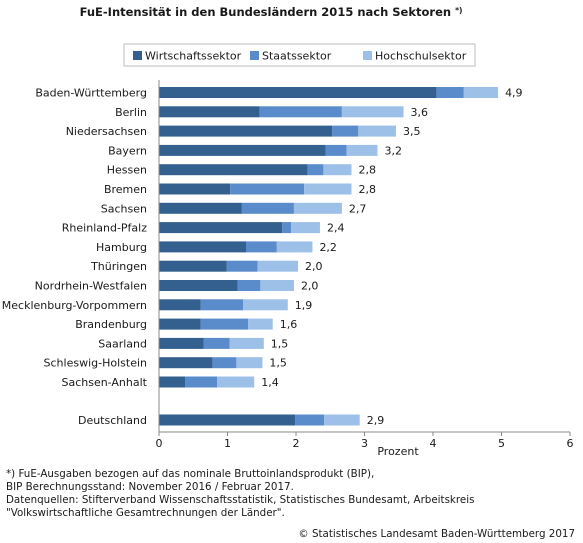 This screenshot has width=583, height=543. I want to click on total-label: 2,0, so click(310, 286).